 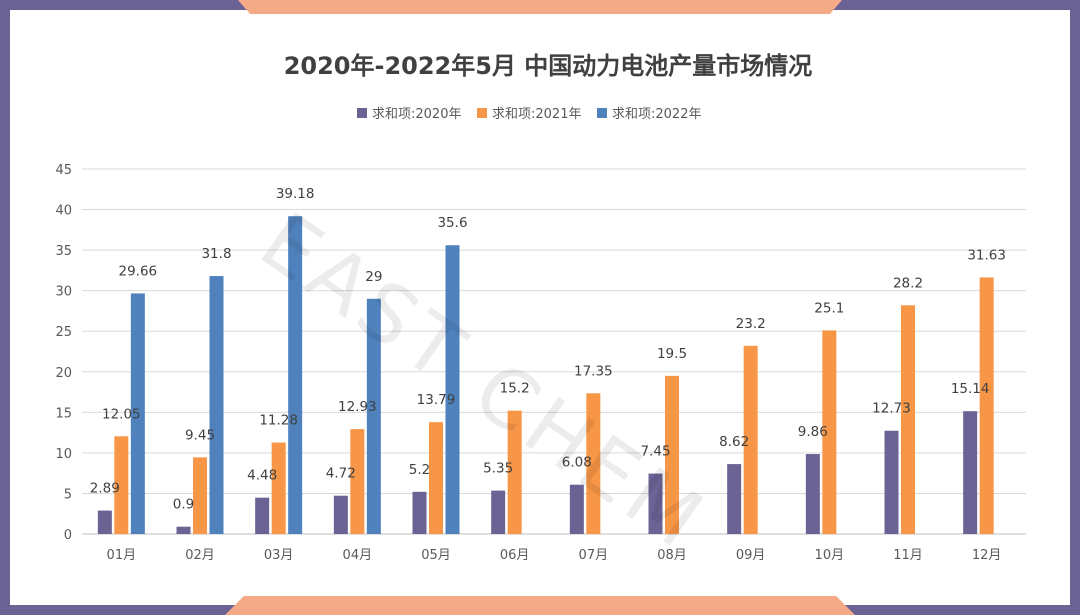 I want to click on data-label: 12.05, so click(x=121, y=414).